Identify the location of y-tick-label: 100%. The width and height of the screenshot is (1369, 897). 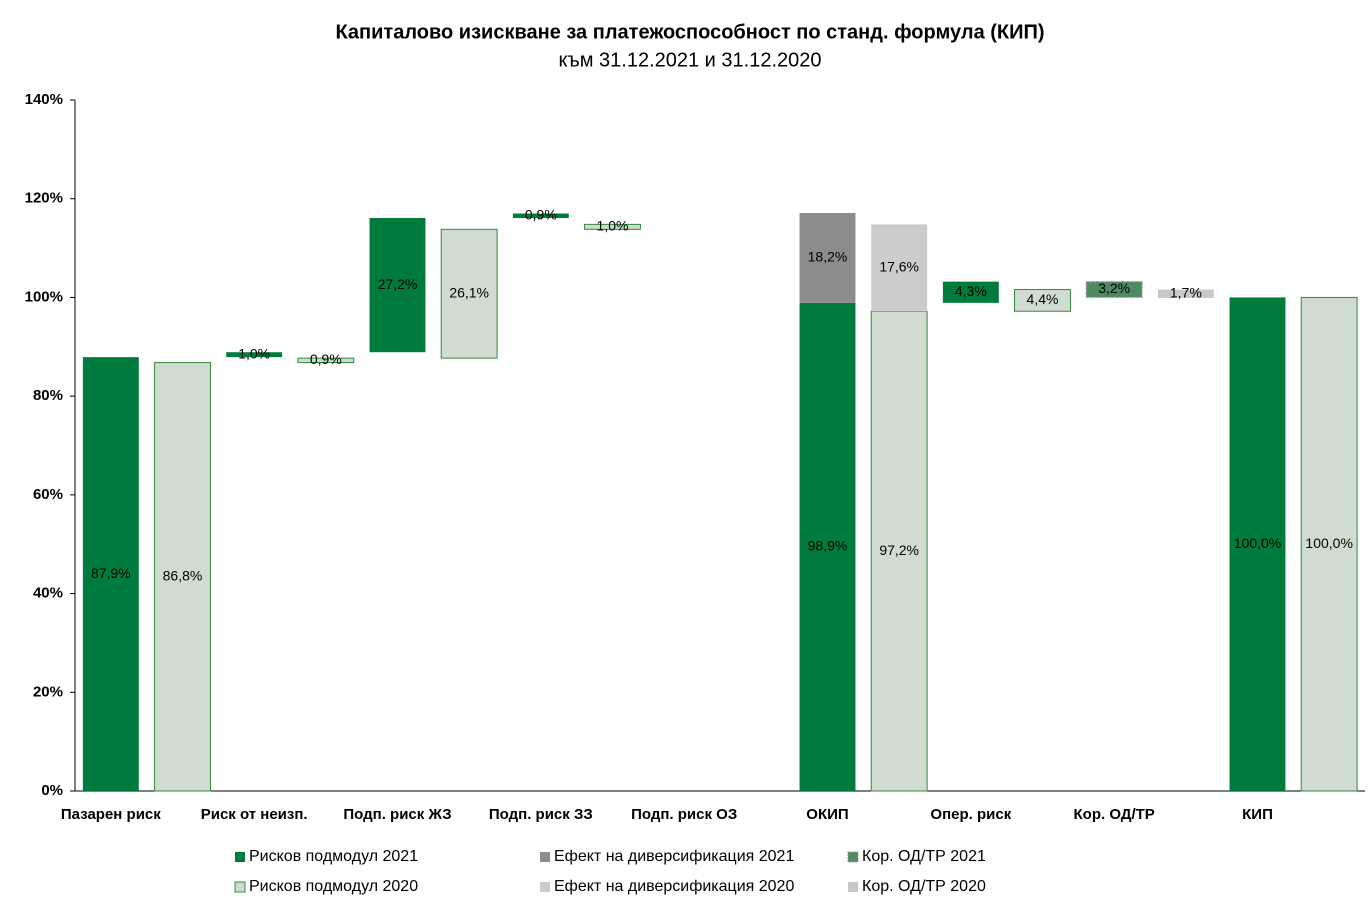
(44, 296).